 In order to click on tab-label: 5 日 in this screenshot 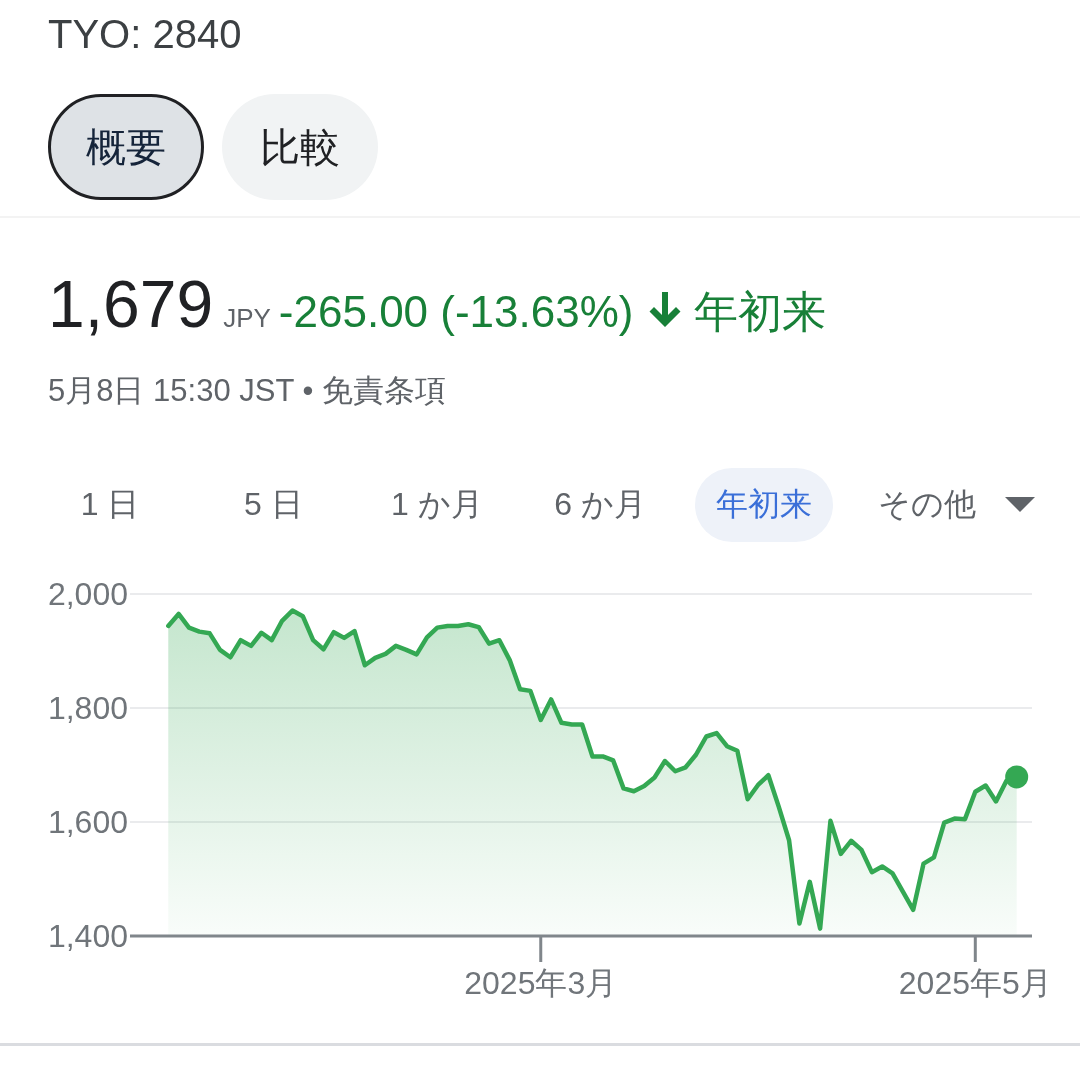, I will do `click(273, 504)`.